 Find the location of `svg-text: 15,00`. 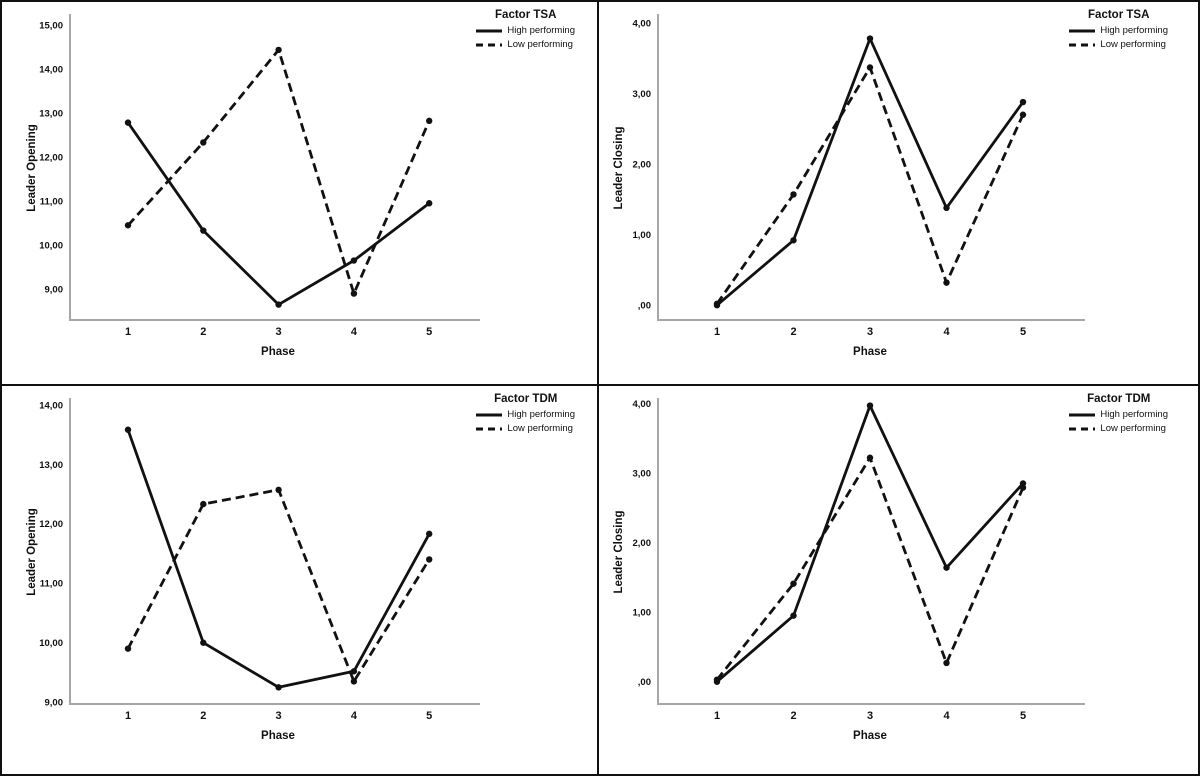

svg-text: 15,00 is located at coordinates (51, 25).